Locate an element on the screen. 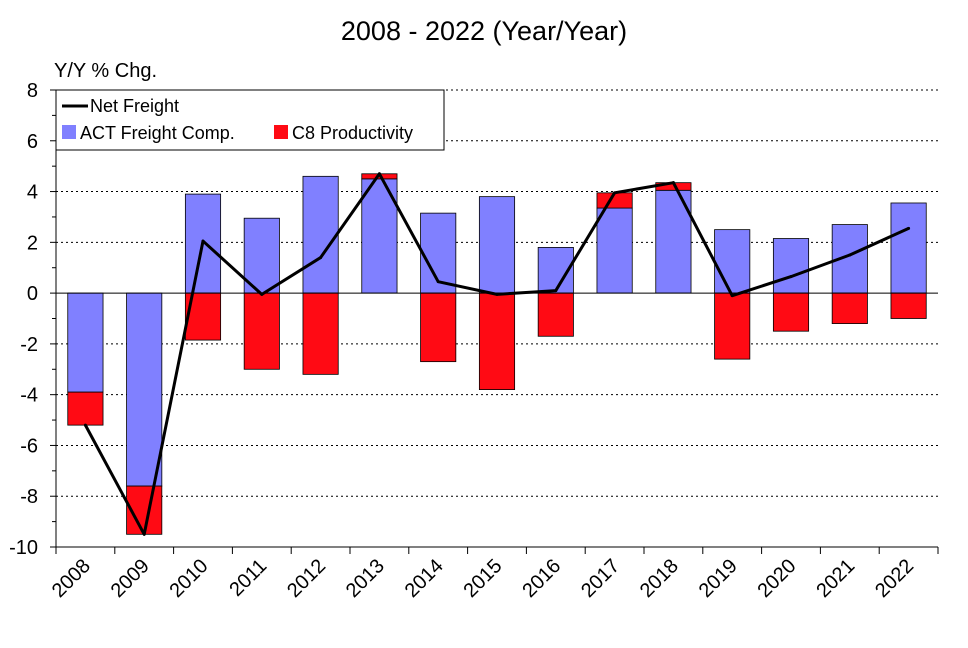 Image resolution: width=968 pixels, height=648 pixels. legend-swatch-act-freight-comp is located at coordinates (69, 132).